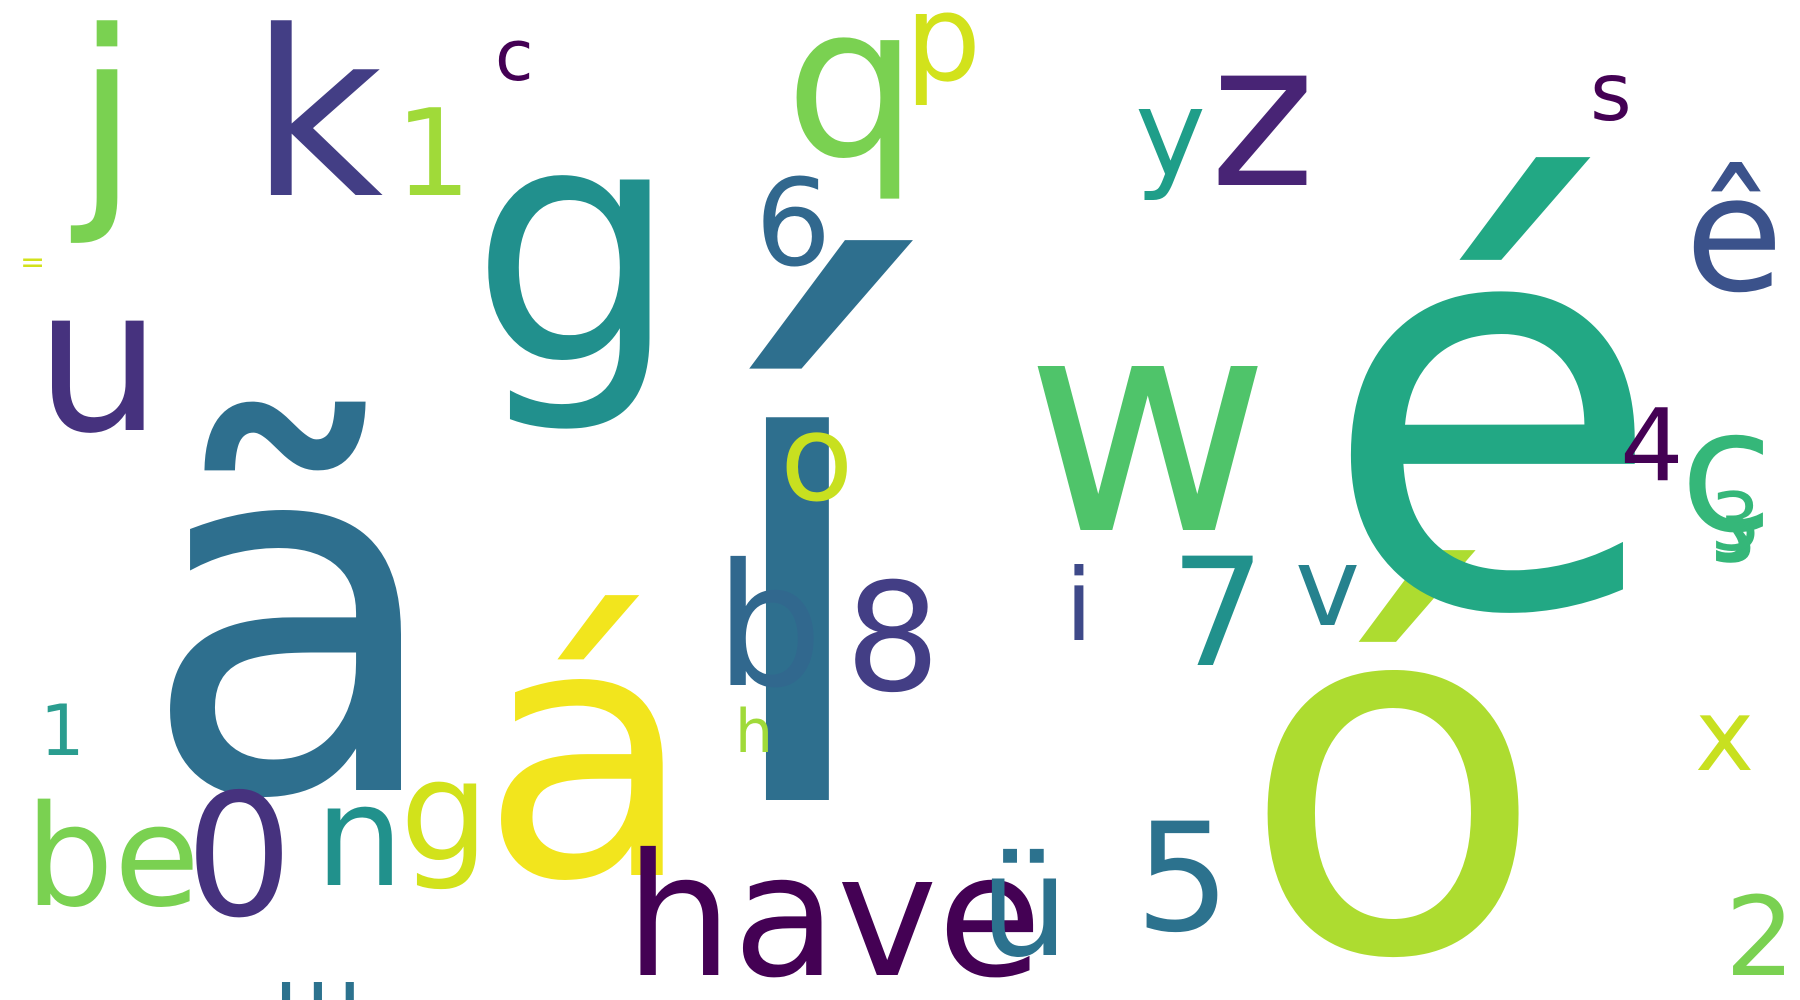  What do you see at coordinates (62, 731) in the screenshot?
I see `word-1-small: 1` at bounding box center [62, 731].